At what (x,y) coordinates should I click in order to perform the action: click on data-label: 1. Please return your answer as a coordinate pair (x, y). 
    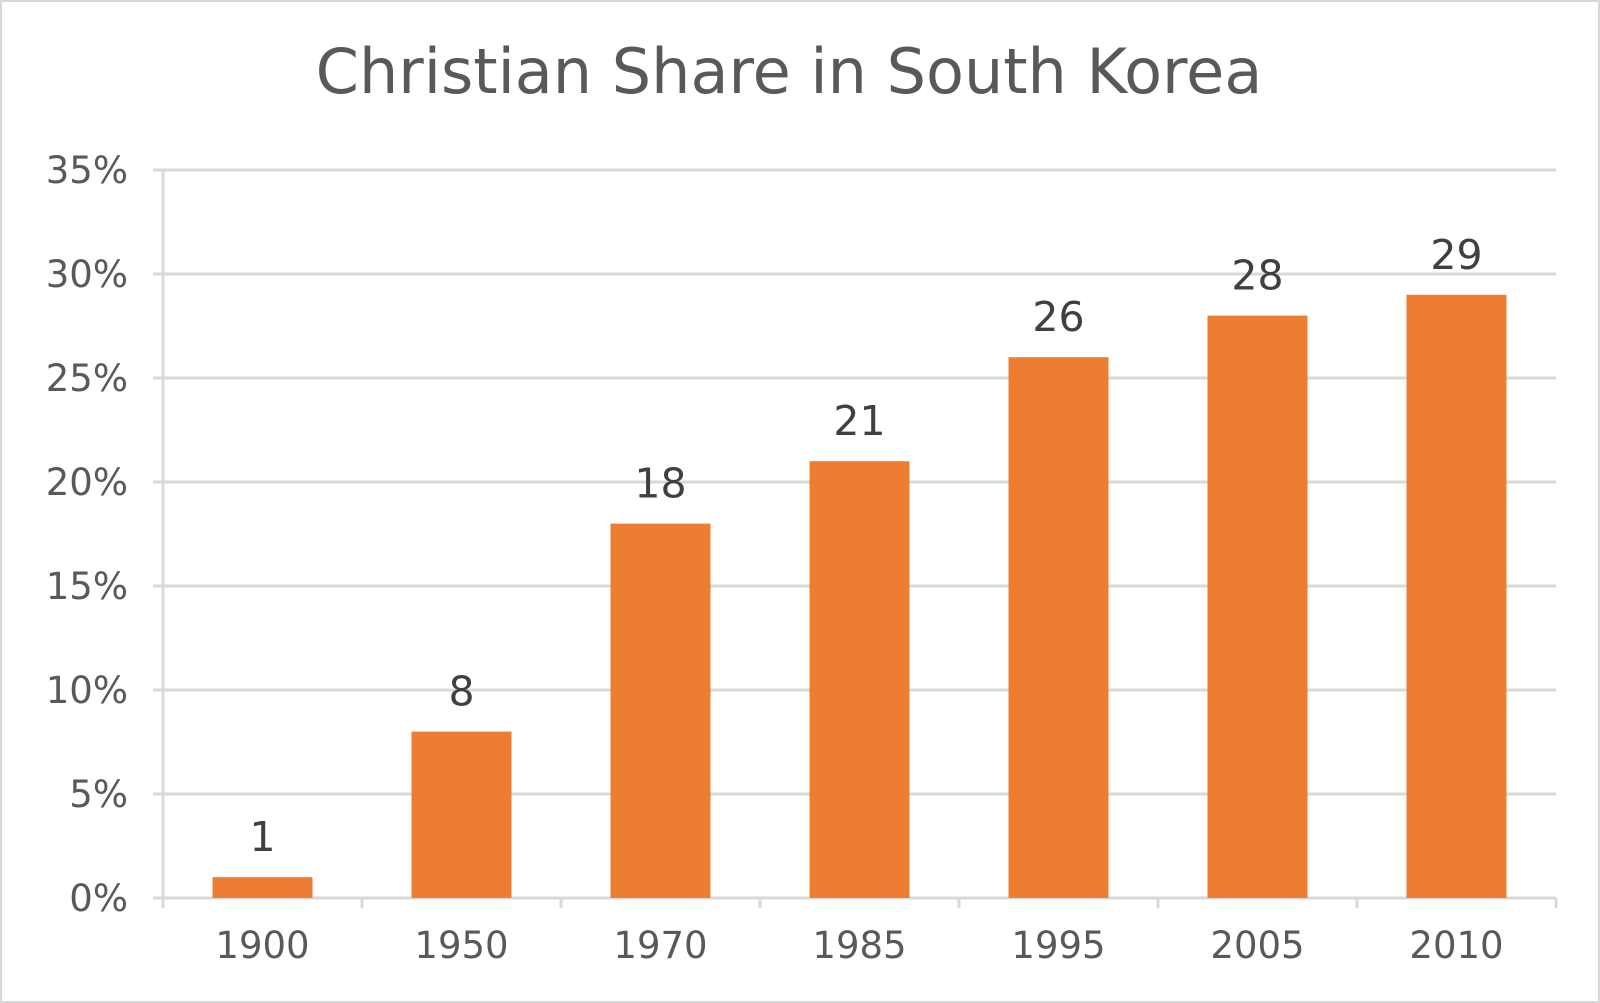
    Looking at the image, I should click on (262, 837).